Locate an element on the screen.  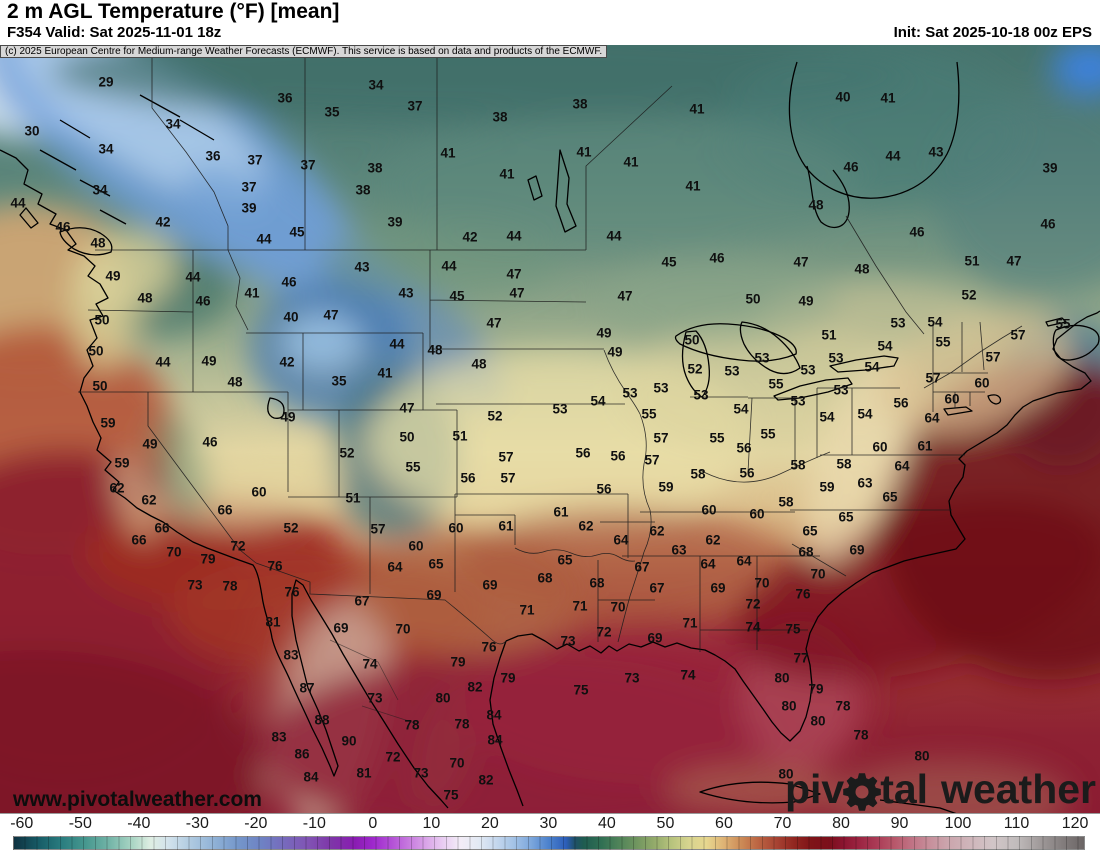
svg-text: 58 is located at coordinates (844, 464).